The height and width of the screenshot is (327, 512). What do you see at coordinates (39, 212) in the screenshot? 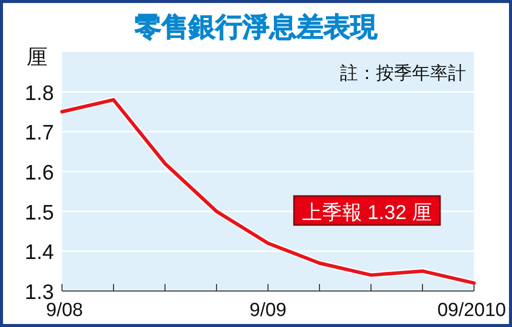
I see `y-tick-label: 1.5` at bounding box center [39, 212].